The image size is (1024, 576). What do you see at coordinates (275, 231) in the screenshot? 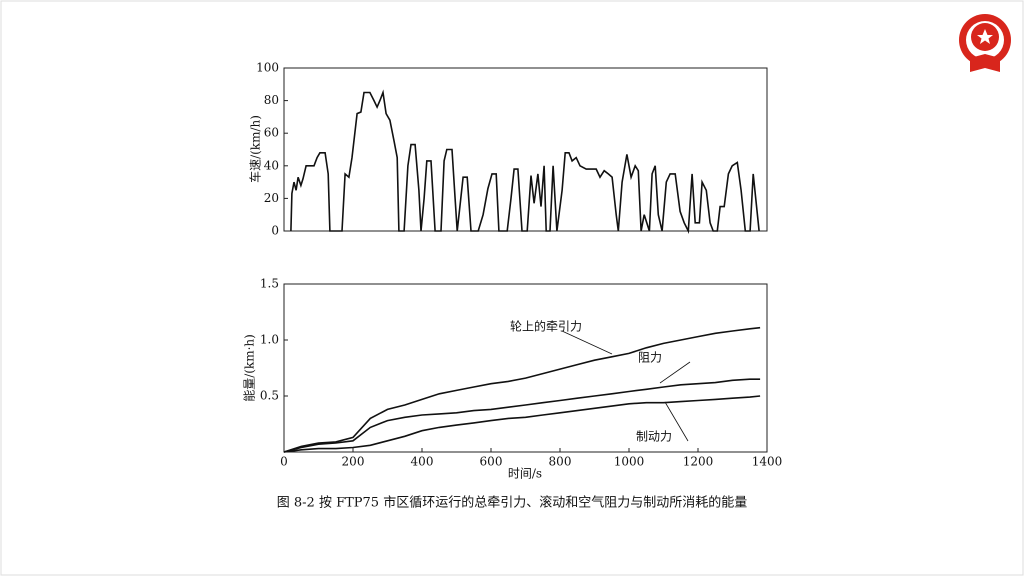
I see `y-tick-label: 0` at bounding box center [275, 231].